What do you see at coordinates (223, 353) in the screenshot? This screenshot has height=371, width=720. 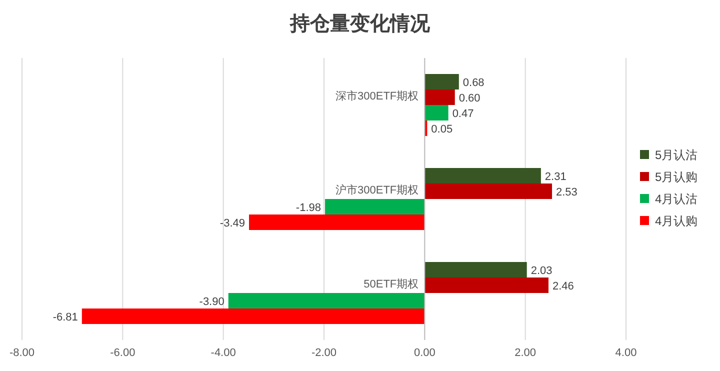 I see `x-tick-label: -4.00` at bounding box center [223, 353].